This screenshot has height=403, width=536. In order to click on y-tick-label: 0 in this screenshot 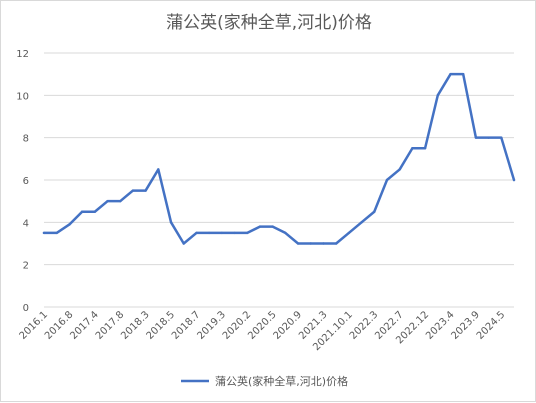, I will do `click(26, 308)`.